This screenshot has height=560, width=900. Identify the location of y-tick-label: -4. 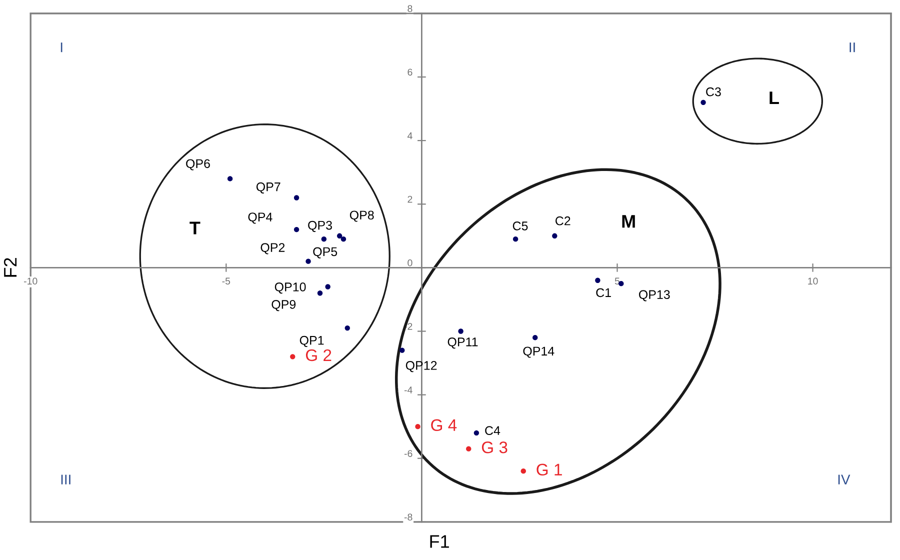
(408, 390).